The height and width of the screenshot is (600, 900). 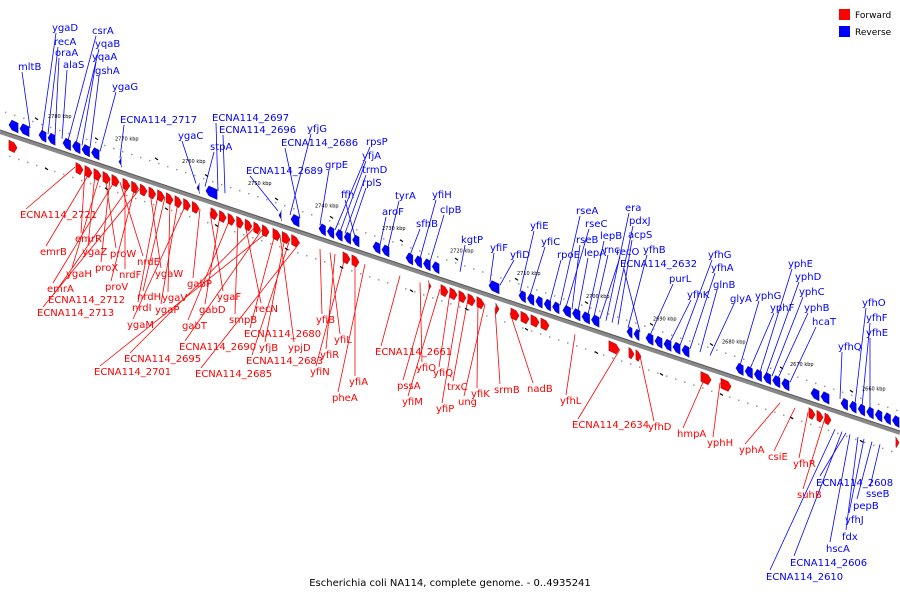 What do you see at coordinates (233, 374) in the screenshot?
I see `forward-gene-label: ECNA114_2685` at bounding box center [233, 374].